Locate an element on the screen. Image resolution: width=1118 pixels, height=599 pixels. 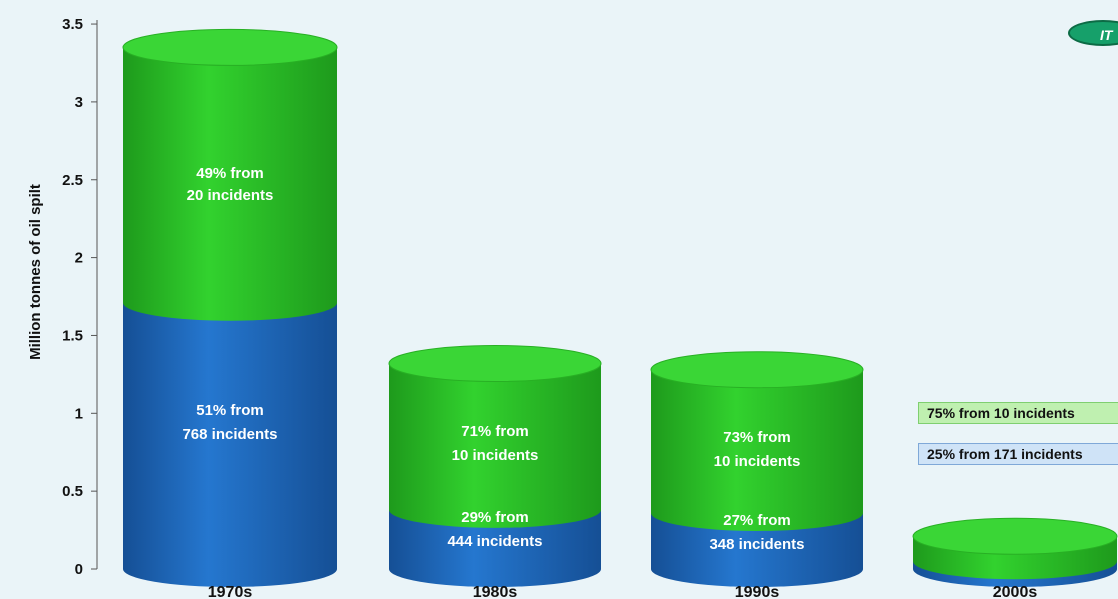
bar-1980s-segment-label: 71% from 10 incidents is located at coordinates (495, 443).